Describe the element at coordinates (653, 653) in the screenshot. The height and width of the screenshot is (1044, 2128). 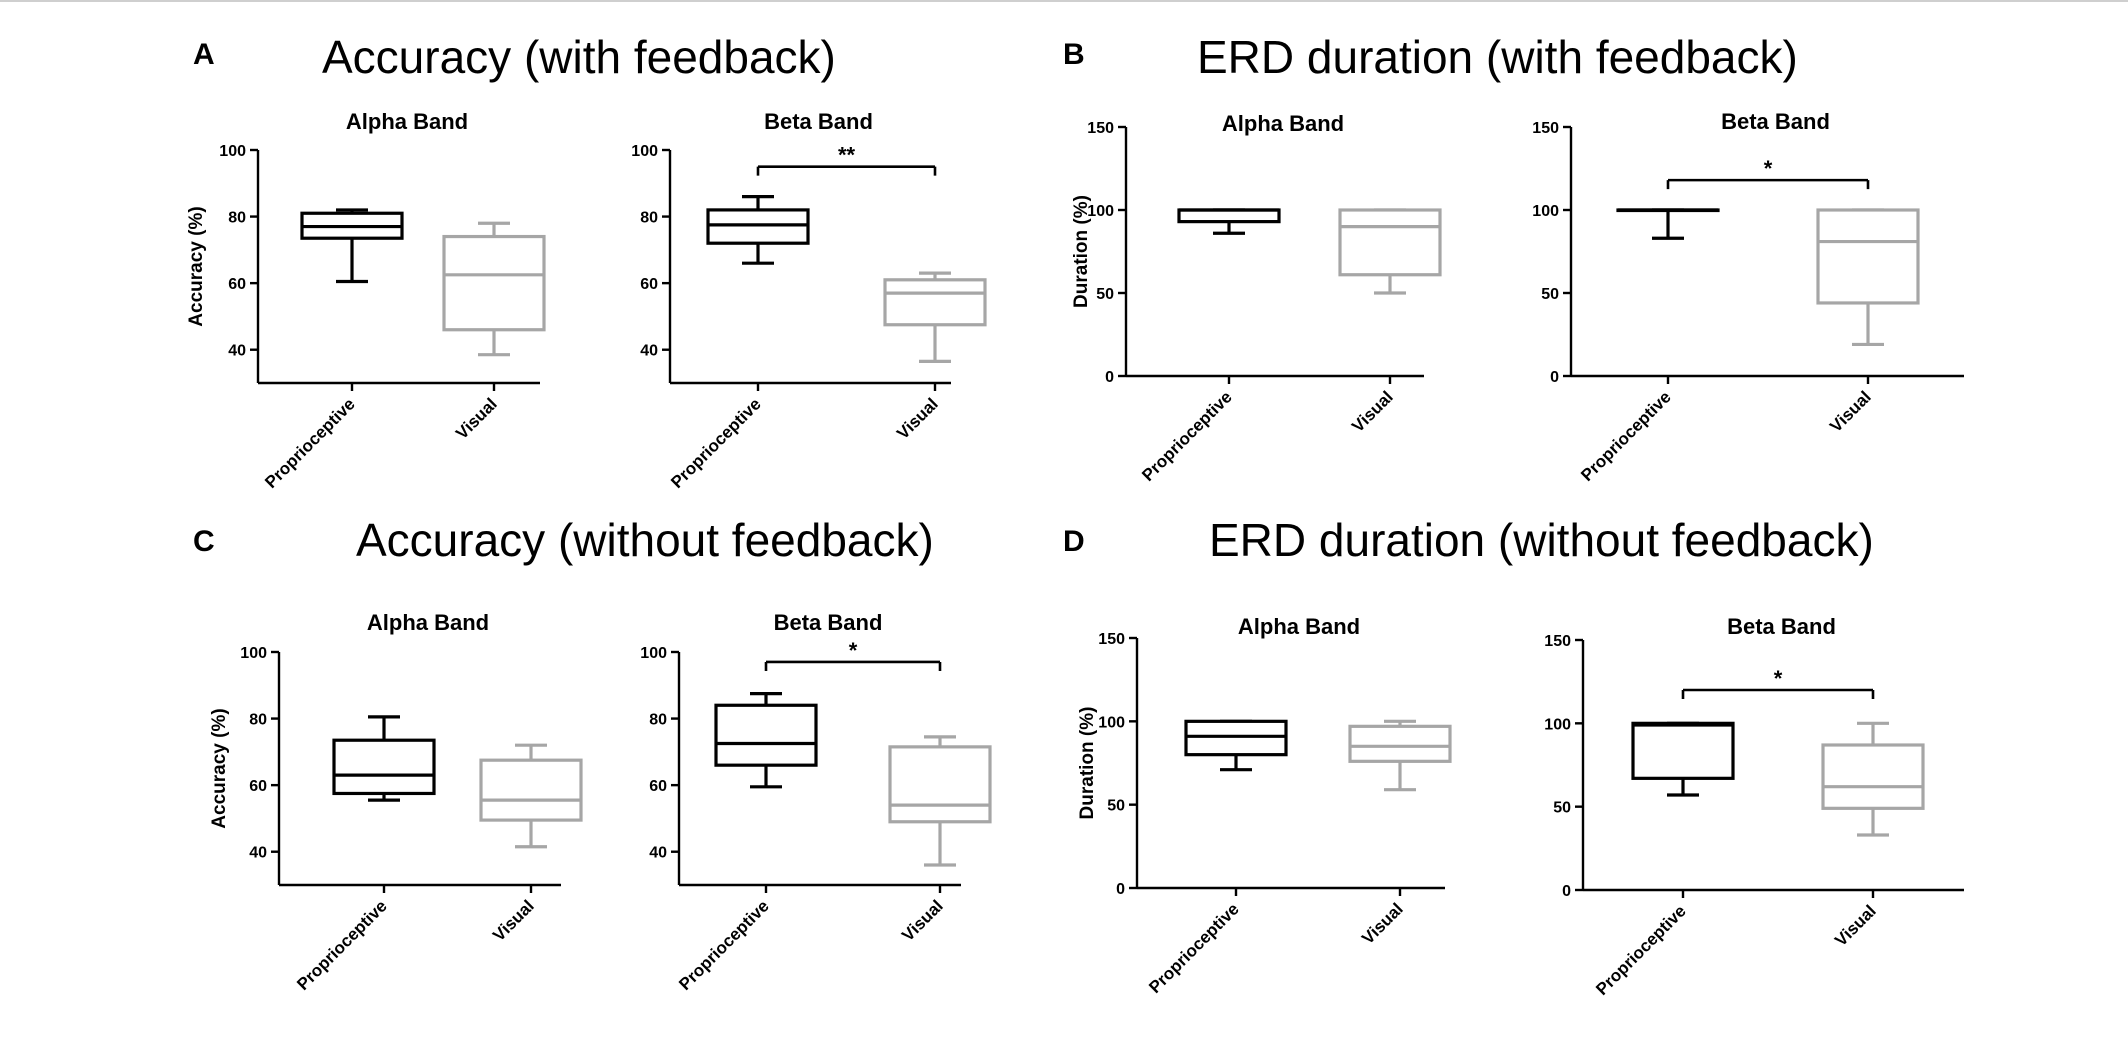
I see `chart-c-beta-y-tick-label: 100` at that location.